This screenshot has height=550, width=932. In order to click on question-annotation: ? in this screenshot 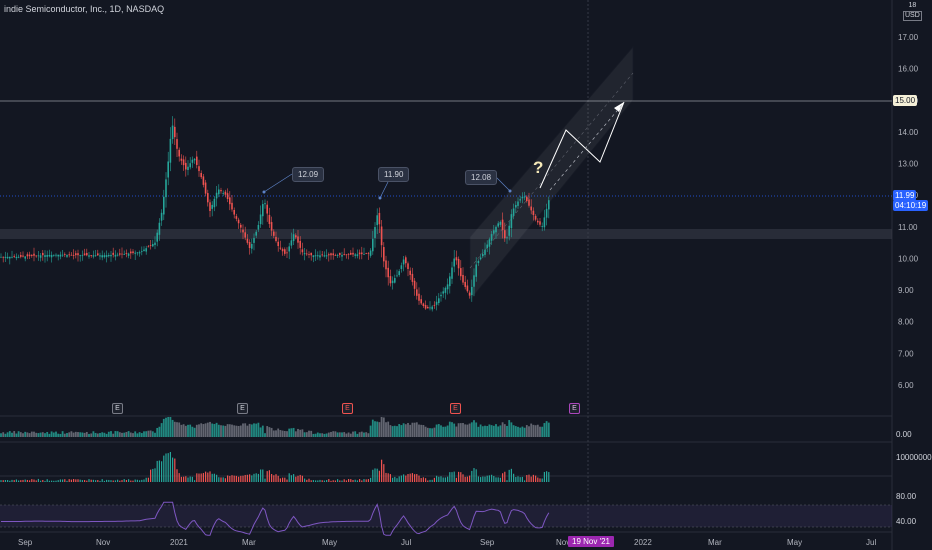, I will do `click(538, 167)`.